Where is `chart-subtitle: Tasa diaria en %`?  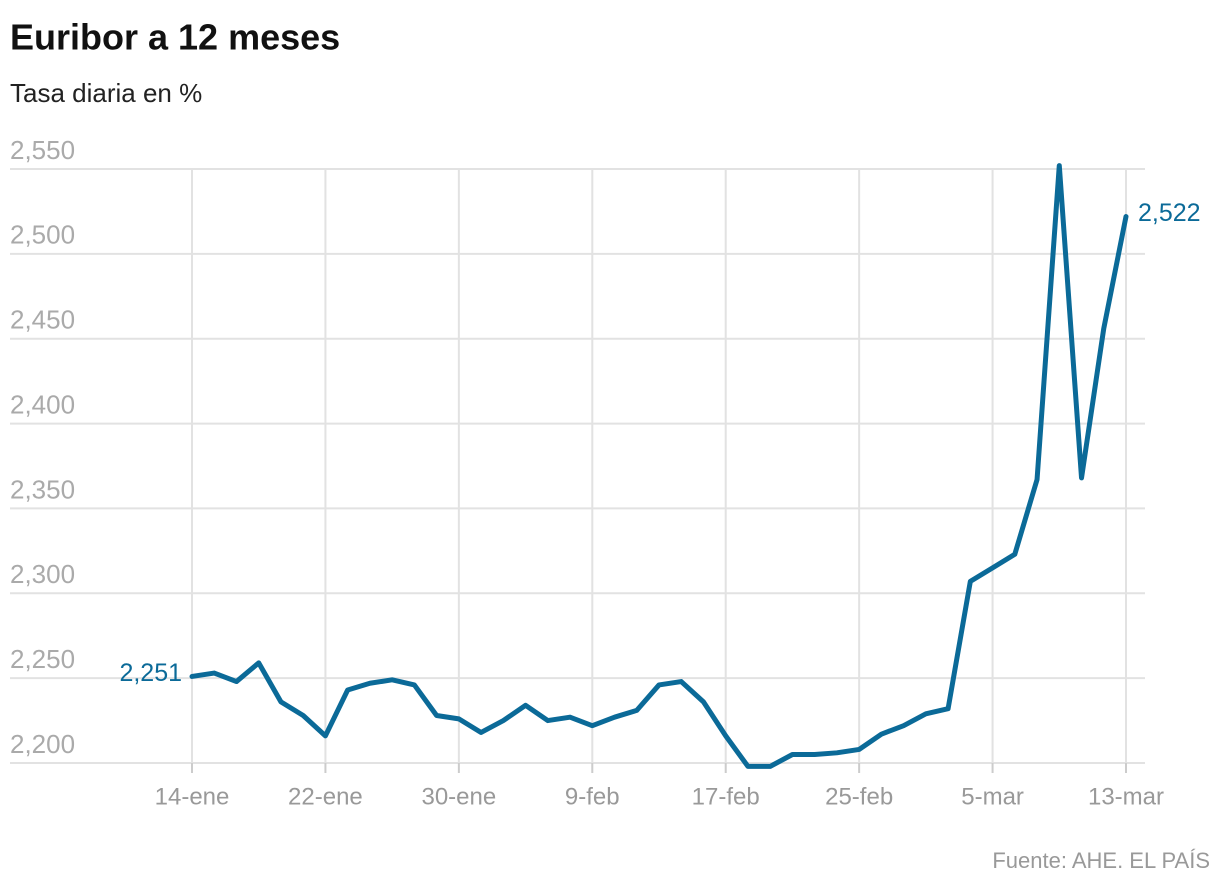 chart-subtitle: Tasa diaria en % is located at coordinates (106, 93).